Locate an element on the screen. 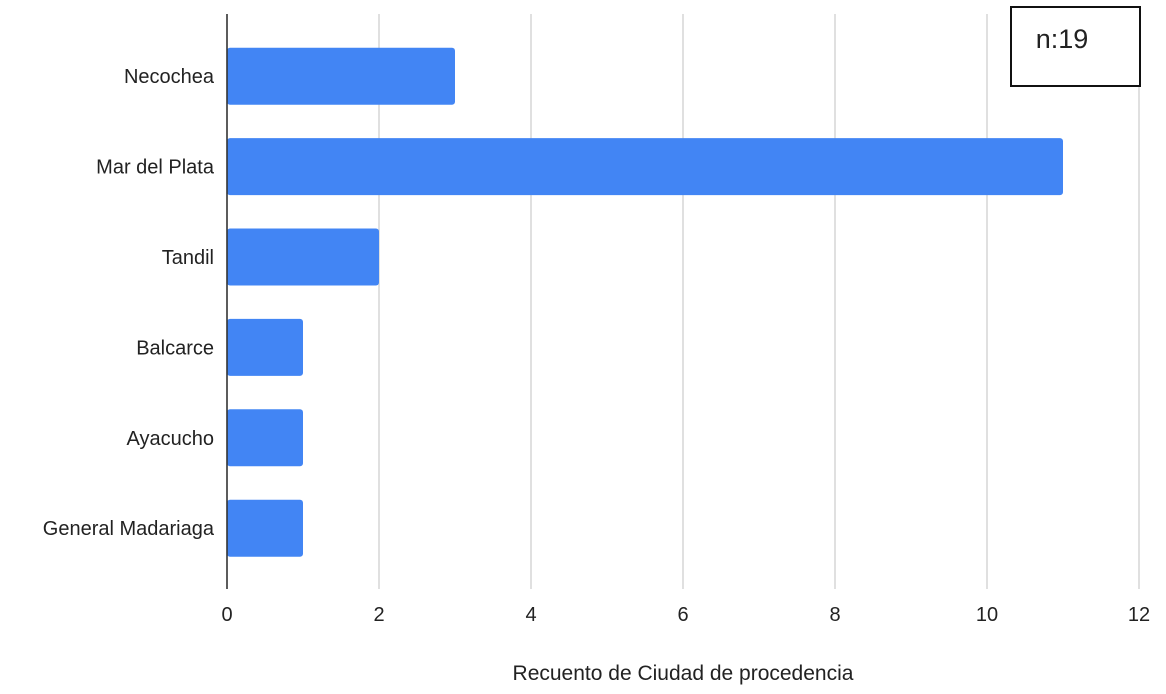 The image size is (1166, 694). bar-necochea is located at coordinates (341, 76).